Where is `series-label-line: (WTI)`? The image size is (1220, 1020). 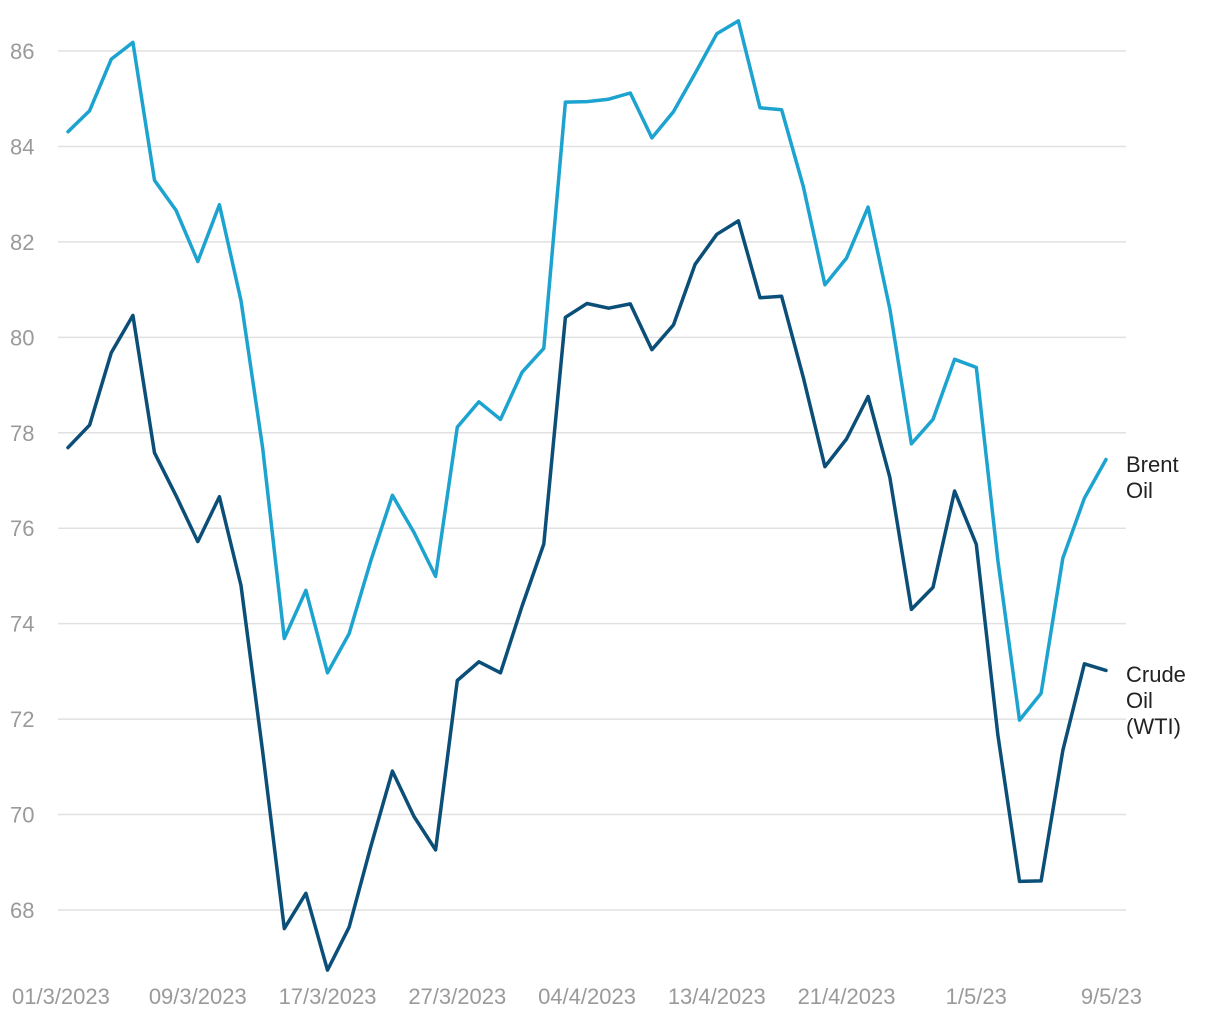 series-label-line: (WTI) is located at coordinates (1153, 726).